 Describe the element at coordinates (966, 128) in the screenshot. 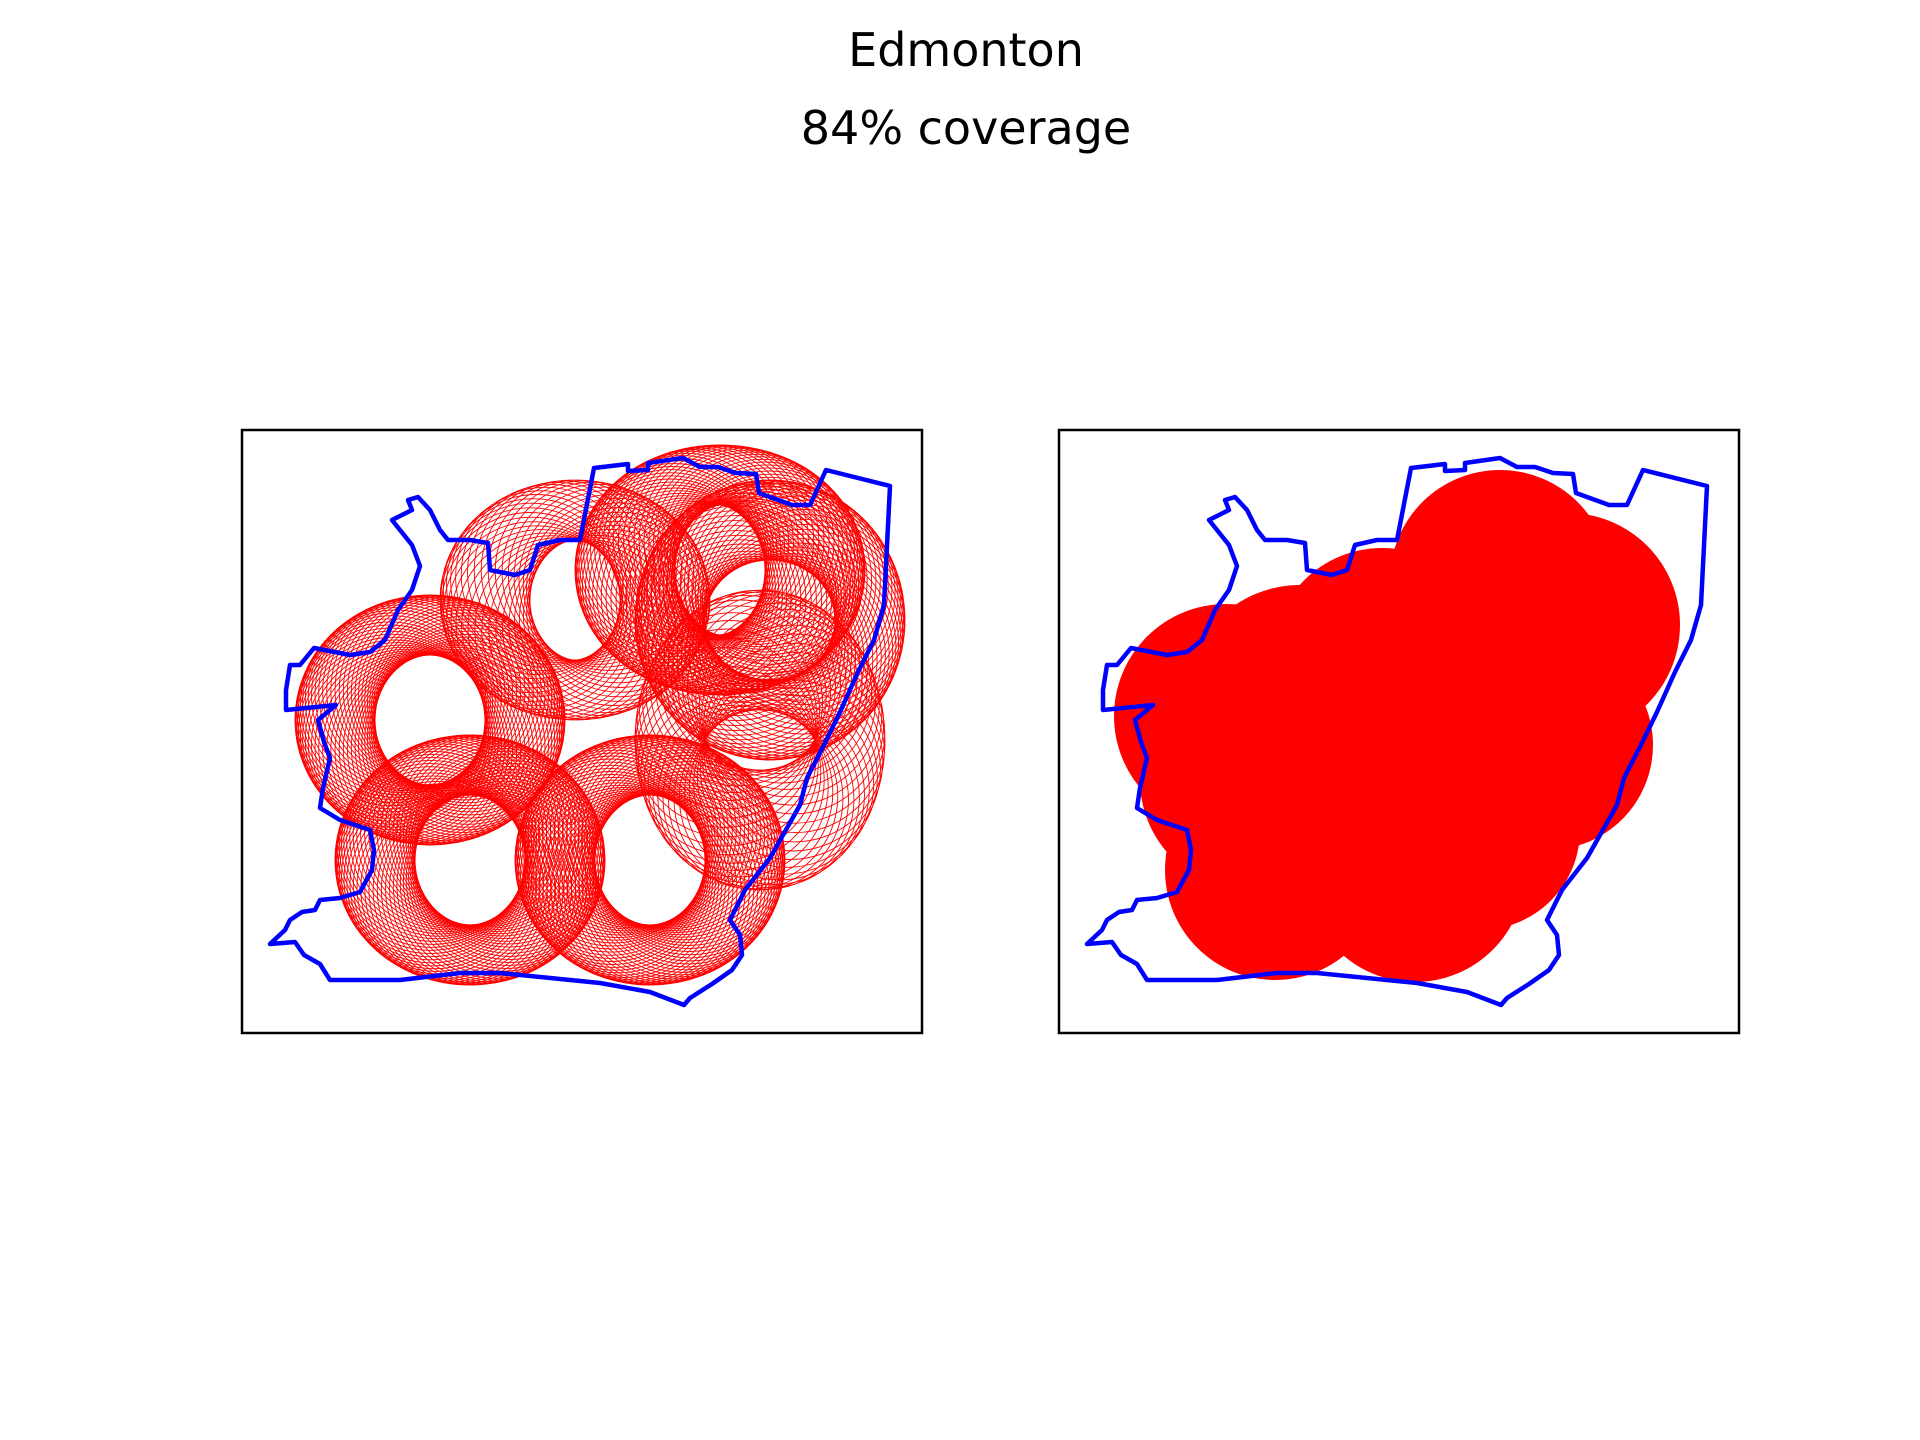

I see `figure-subtitle: 84% coverage` at that location.